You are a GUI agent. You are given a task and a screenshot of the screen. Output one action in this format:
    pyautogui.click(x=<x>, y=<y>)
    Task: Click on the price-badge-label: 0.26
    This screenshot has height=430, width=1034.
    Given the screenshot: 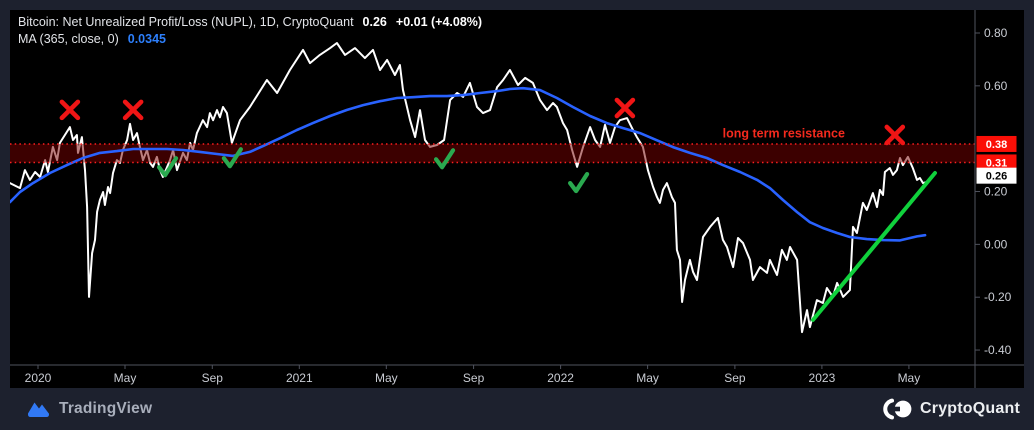 What is the action you would take?
    pyautogui.click(x=996, y=177)
    